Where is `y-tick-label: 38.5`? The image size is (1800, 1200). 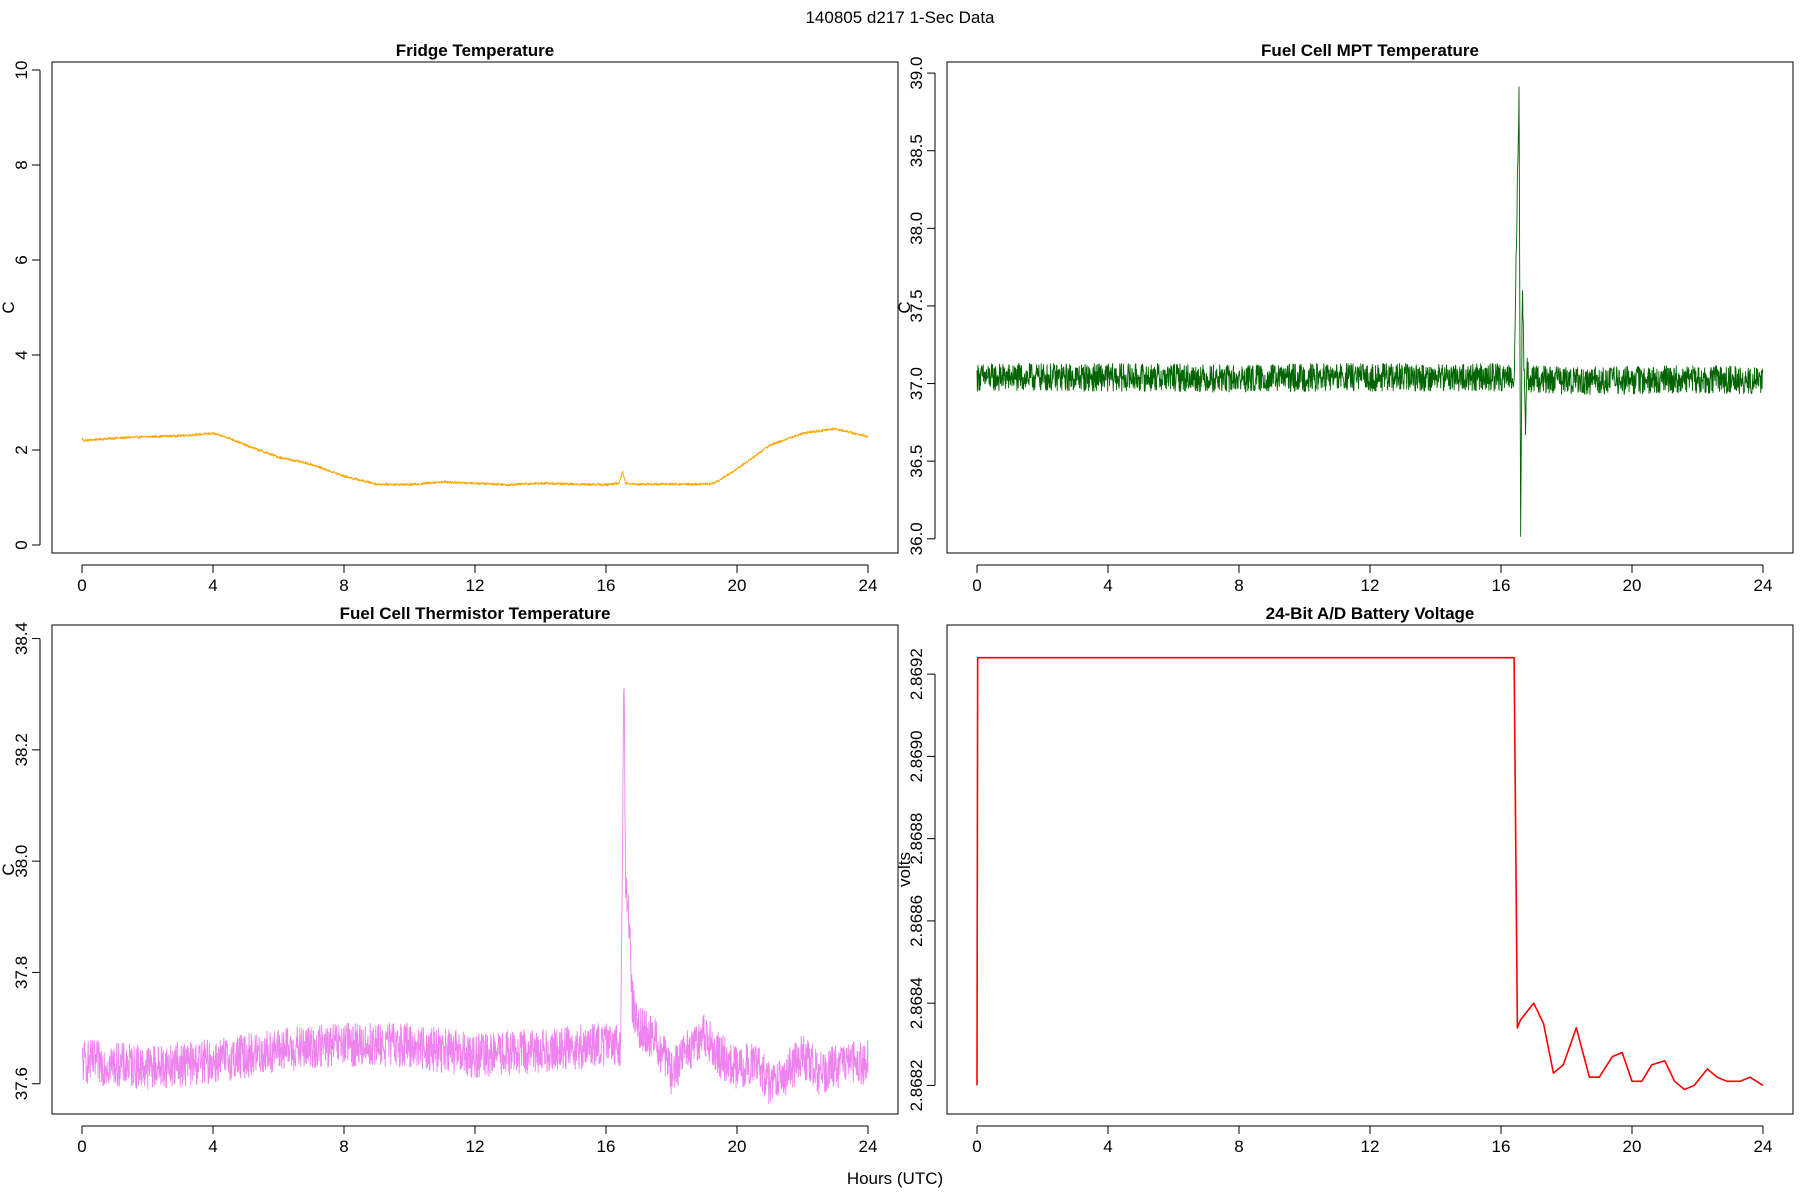
y-tick-label: 38.5 is located at coordinates (916, 150).